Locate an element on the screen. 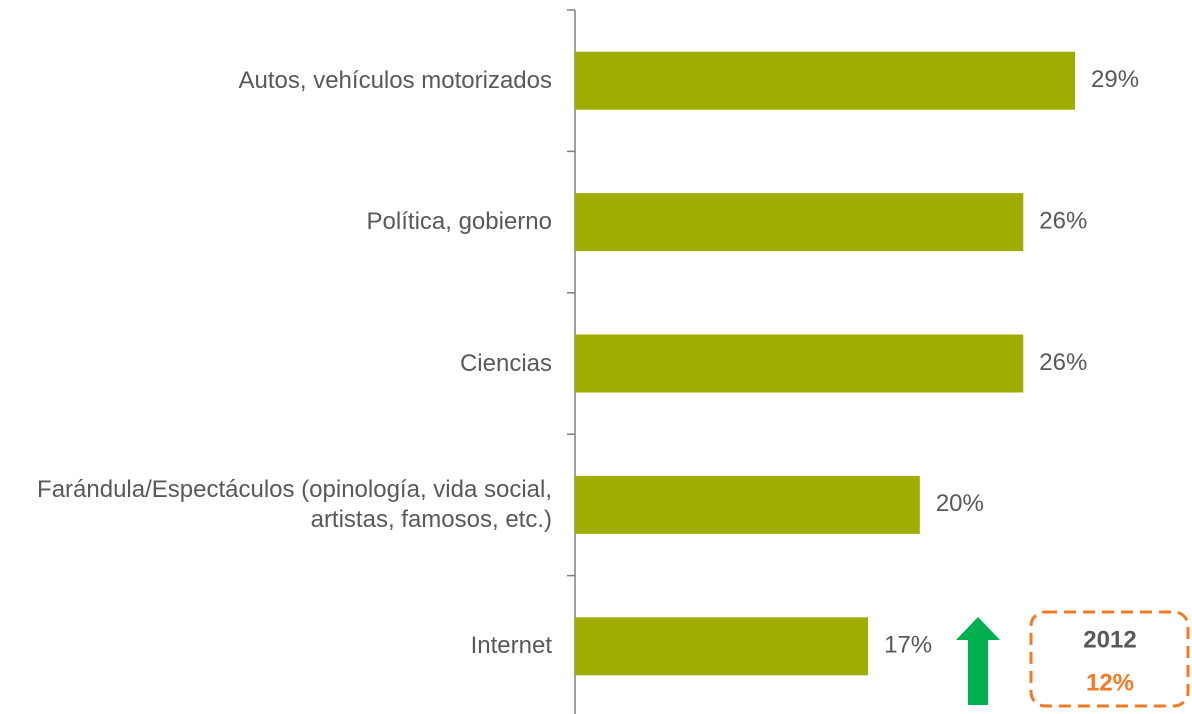 This screenshot has height=714, width=1192. category-label: Política, gobierno is located at coordinates (459, 222).